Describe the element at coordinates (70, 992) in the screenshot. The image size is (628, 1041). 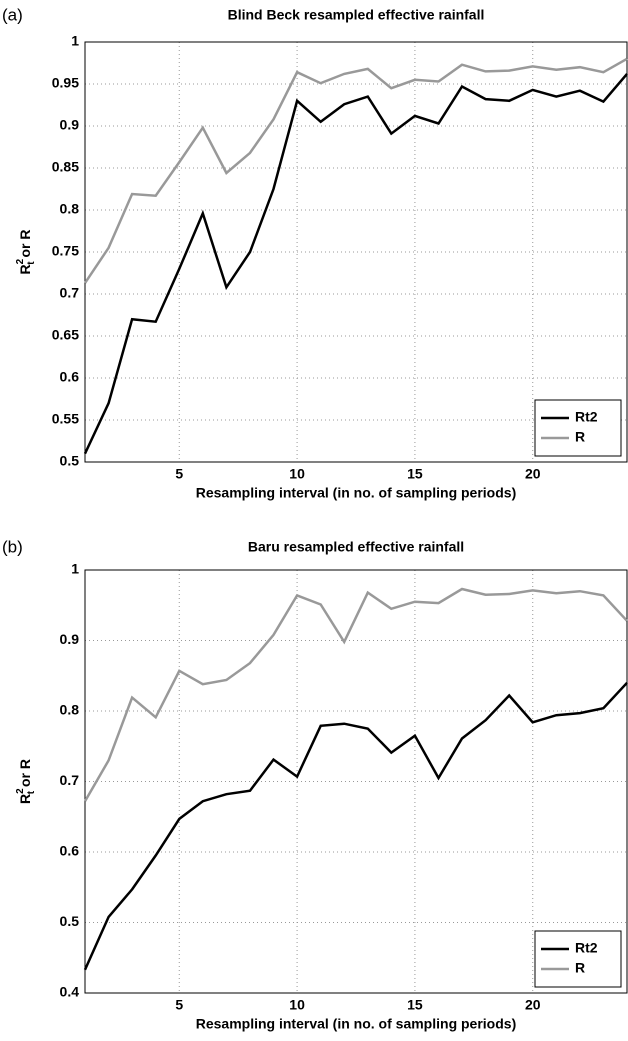
I see `y-tick-label: 0.4` at that location.